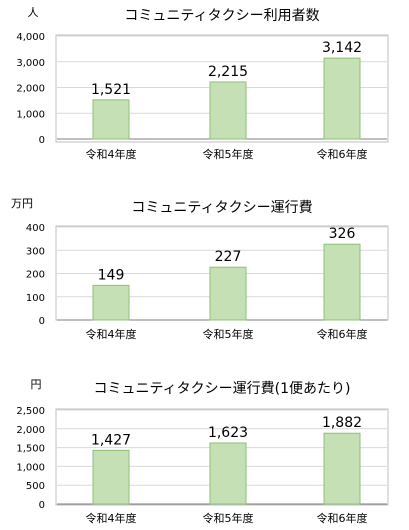 This screenshot has height=530, width=409. Describe the element at coordinates (111, 275) in the screenshot. I see `data-label: 149` at that location.